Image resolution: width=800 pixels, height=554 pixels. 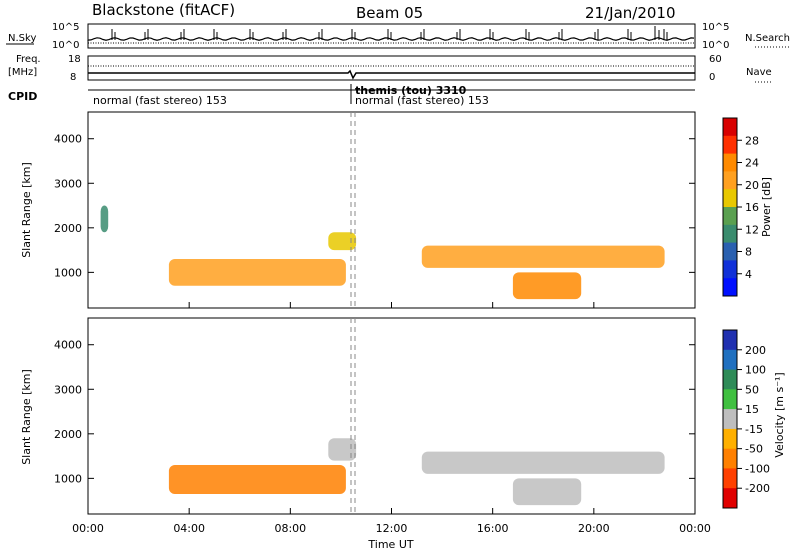 What do you see at coordinates (189, 528) in the screenshot?
I see `xtick-1: 04:00` at bounding box center [189, 528].